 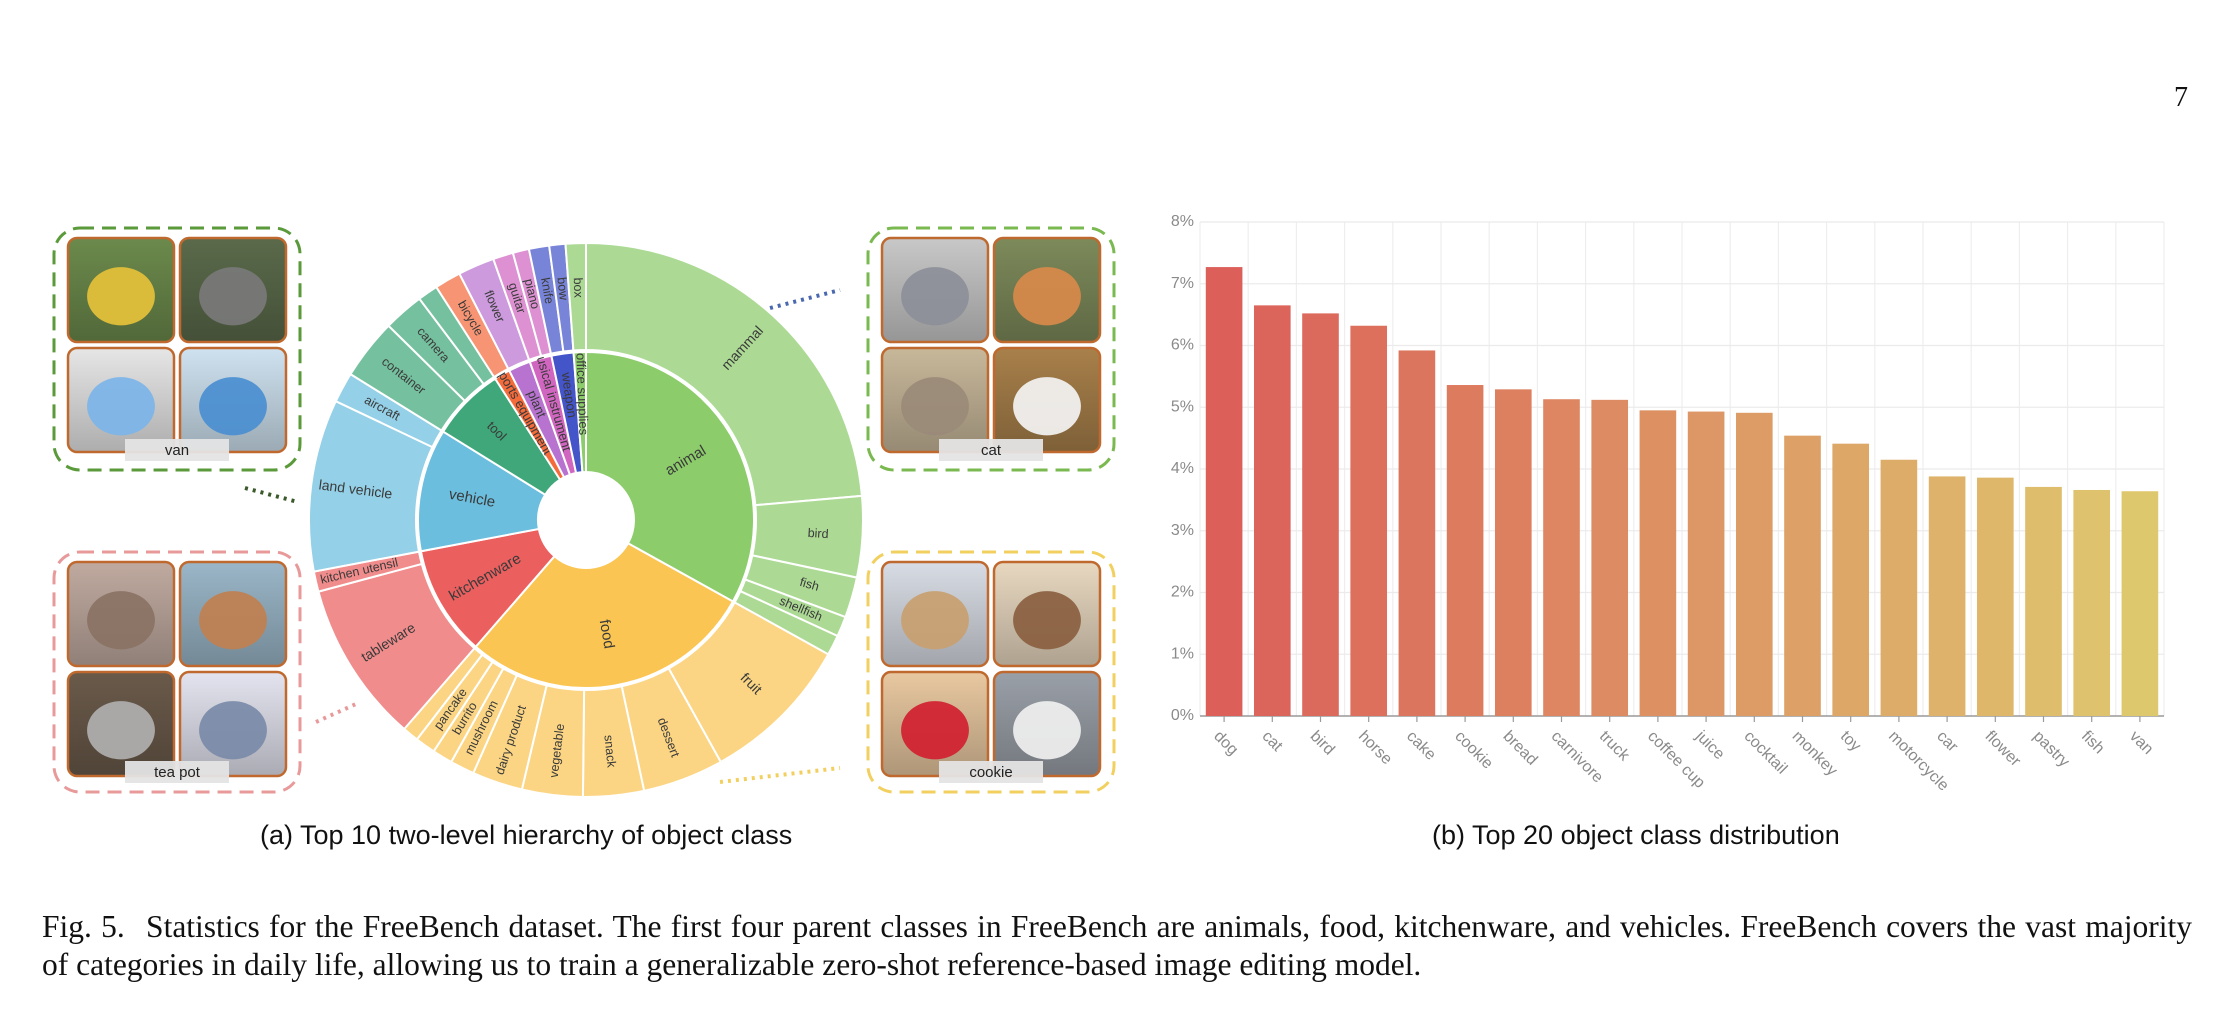 What do you see at coordinates (582, 394) in the screenshot?
I see `sunburst-inner-label: office supplies` at bounding box center [582, 394].